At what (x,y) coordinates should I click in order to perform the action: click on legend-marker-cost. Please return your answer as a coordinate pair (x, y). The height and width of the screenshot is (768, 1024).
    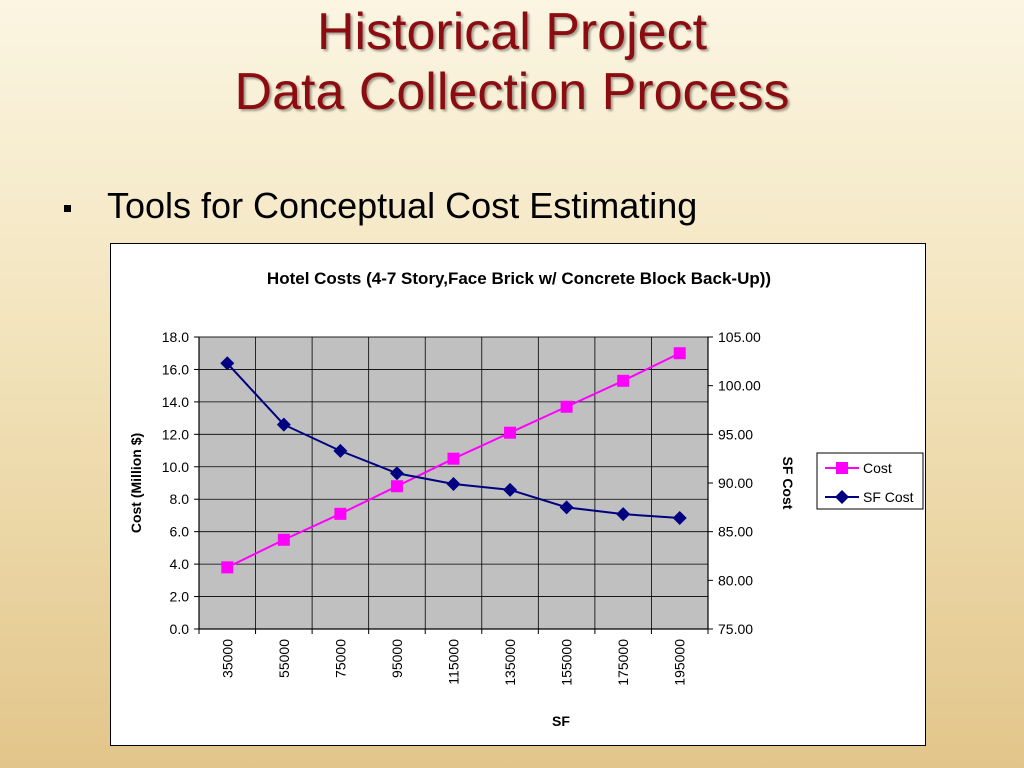
    Looking at the image, I should click on (842, 468).